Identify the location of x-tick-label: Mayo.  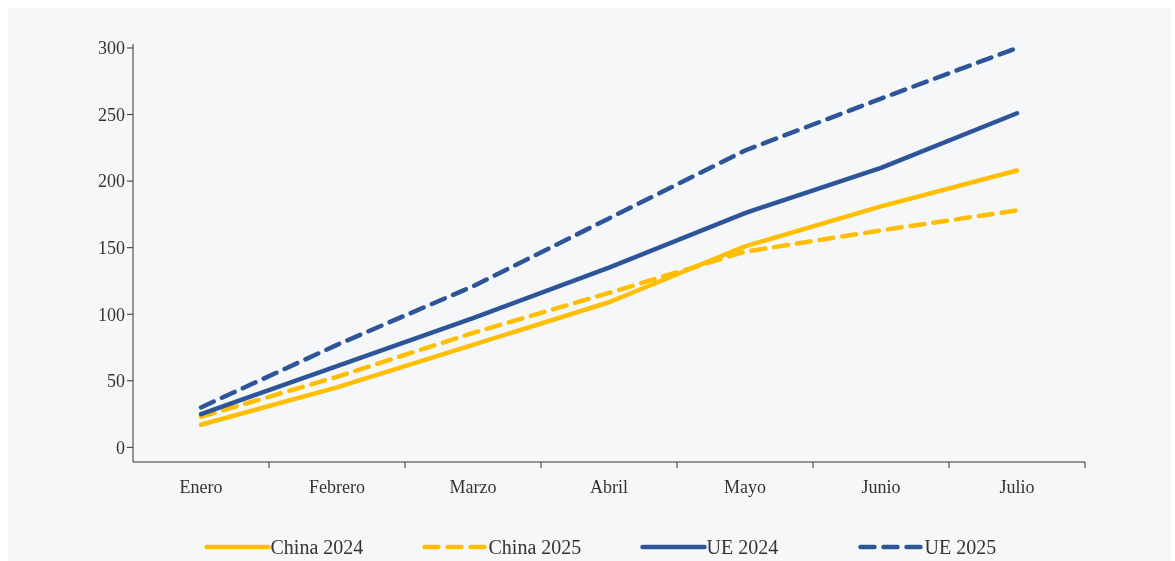
(745, 487).